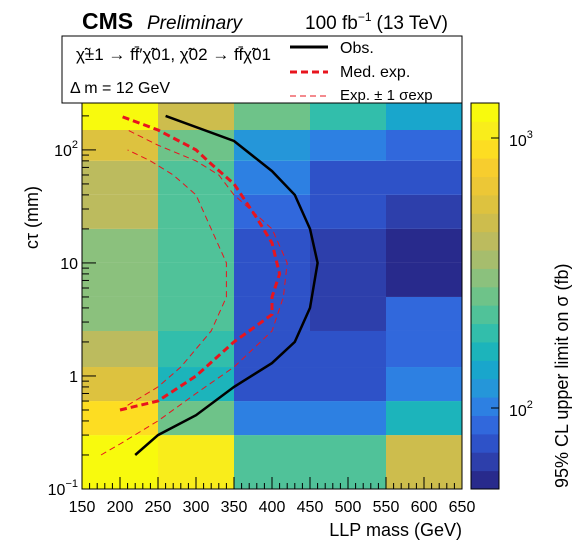  What do you see at coordinates (63, 488) in the screenshot?
I see `y-tick-label: 10−1` at bounding box center [63, 488].